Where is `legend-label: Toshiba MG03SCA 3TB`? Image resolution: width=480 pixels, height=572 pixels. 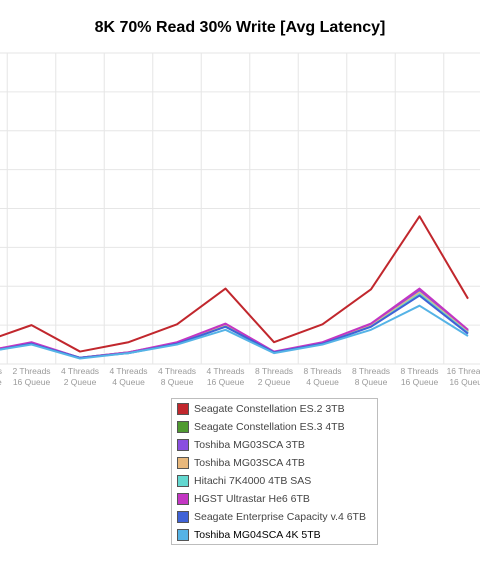 legend-label: Toshiba MG03SCA 3TB is located at coordinates (249, 445).